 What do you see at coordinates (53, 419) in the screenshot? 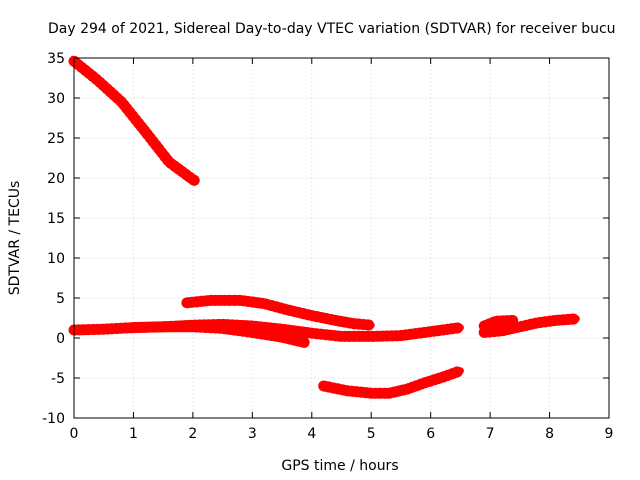
I see `y-tick-label: -10` at bounding box center [53, 419].